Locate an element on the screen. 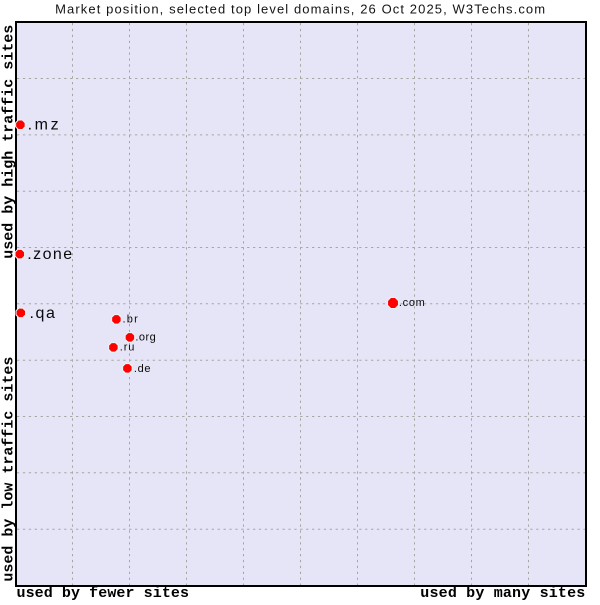 This screenshot has width=600, height=605. svg-text: .qa is located at coordinates (42, 313).